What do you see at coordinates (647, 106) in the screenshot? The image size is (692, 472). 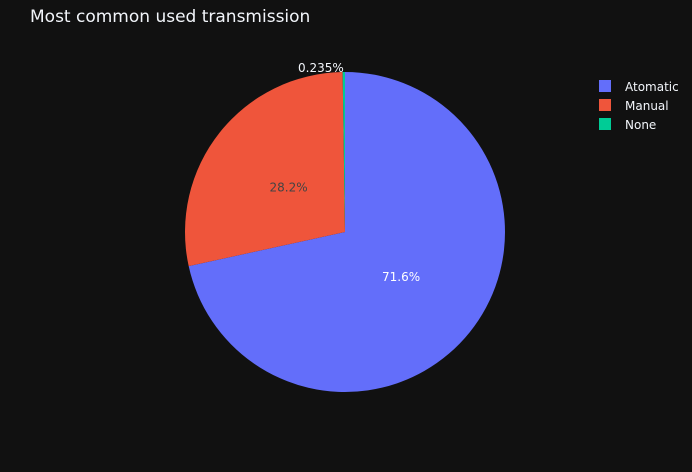 I see `legend-label: Manual` at bounding box center [647, 106].